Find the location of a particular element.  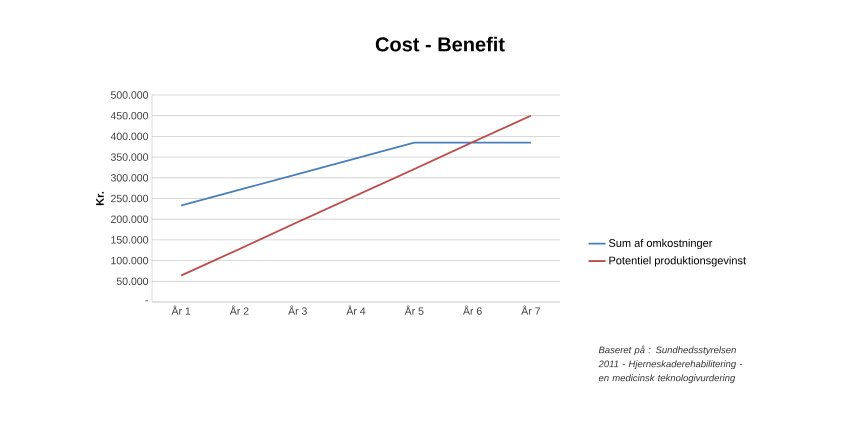

x-tick-label: År 3 is located at coordinates (297, 310).